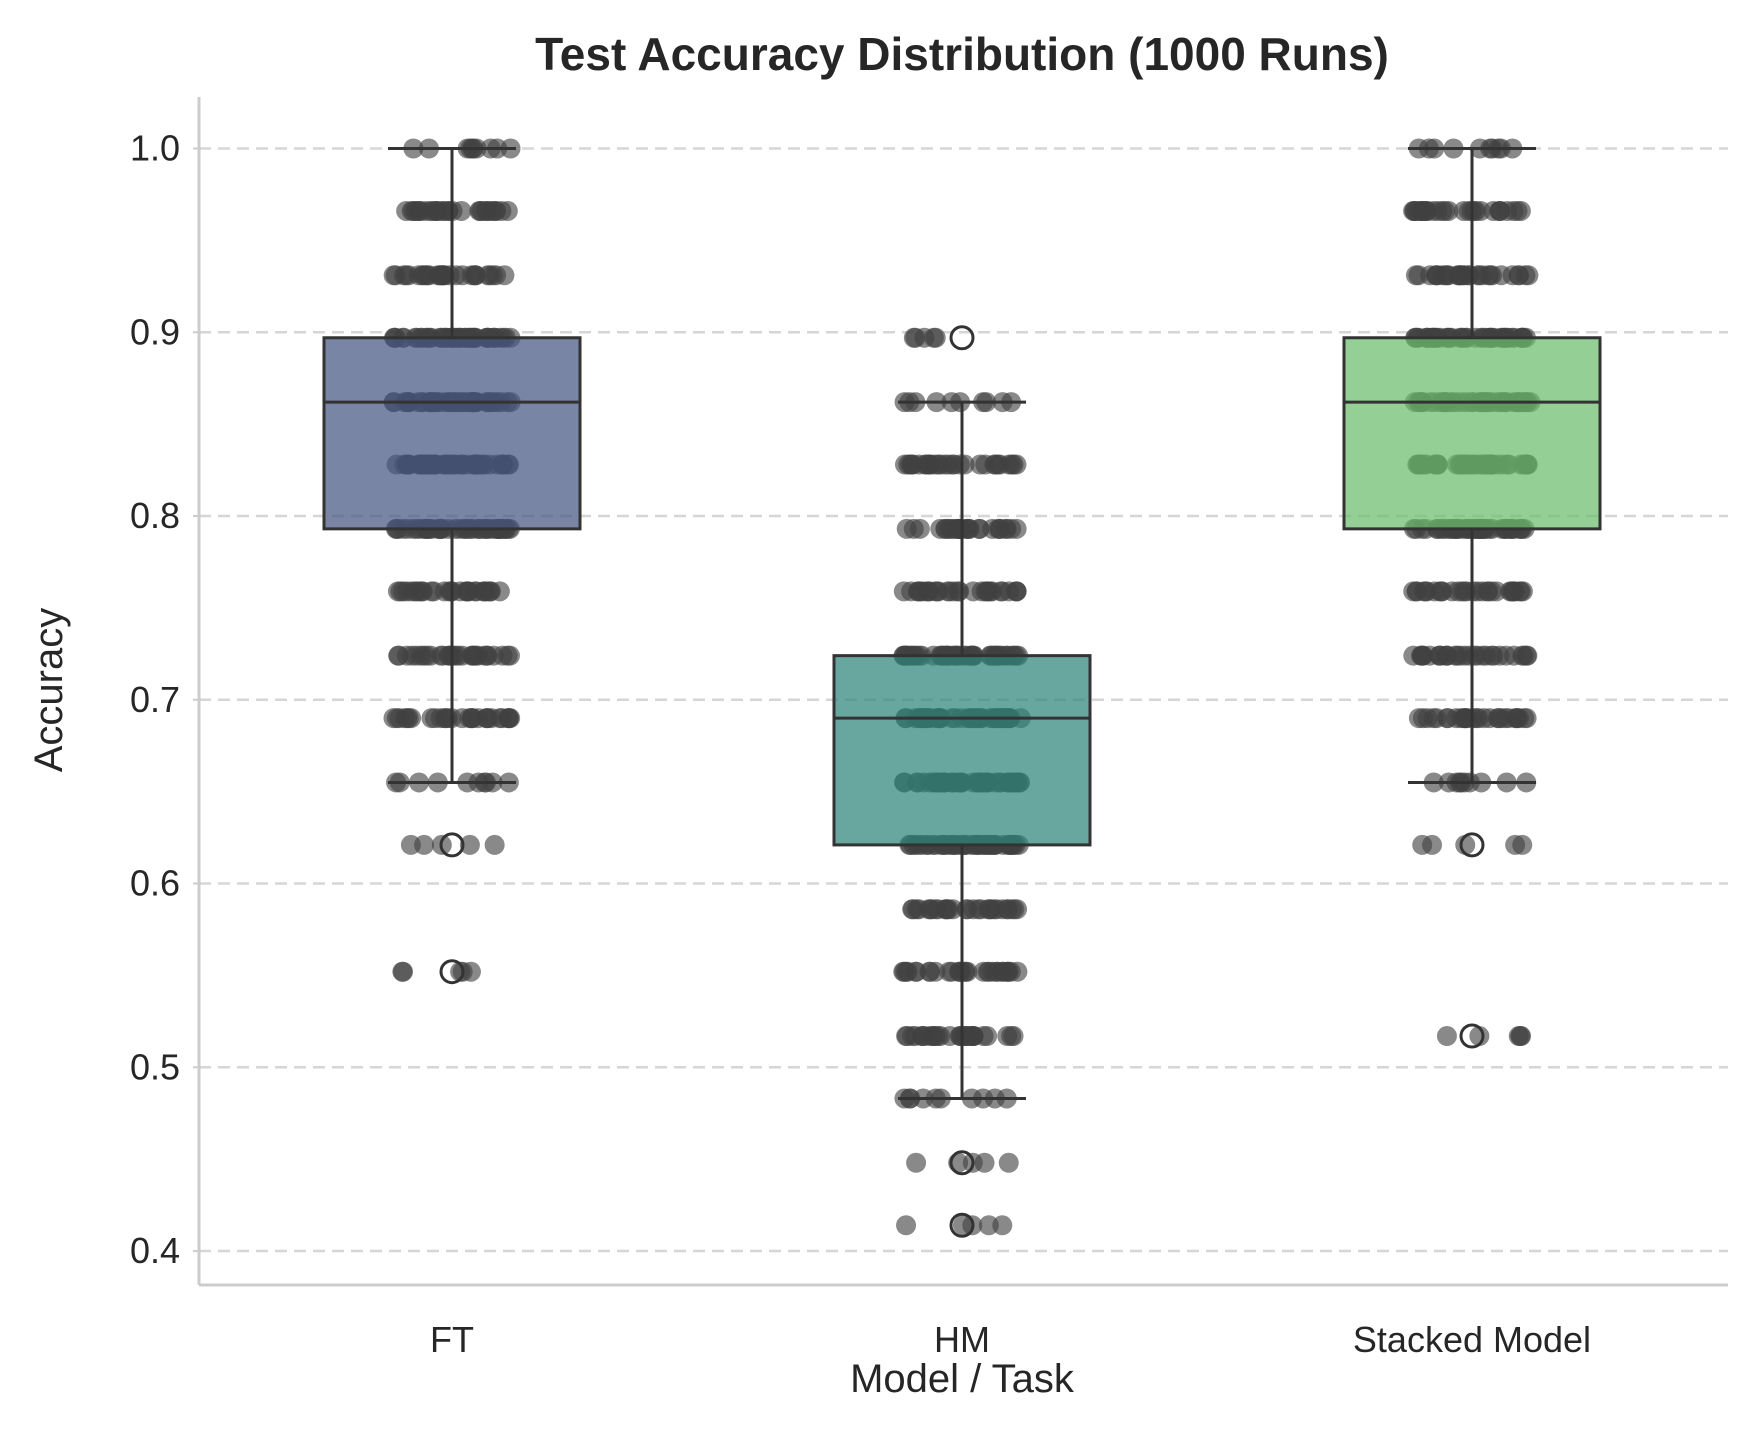  I want to click on x-tick-label: Stacked Model, so click(1472, 1339).